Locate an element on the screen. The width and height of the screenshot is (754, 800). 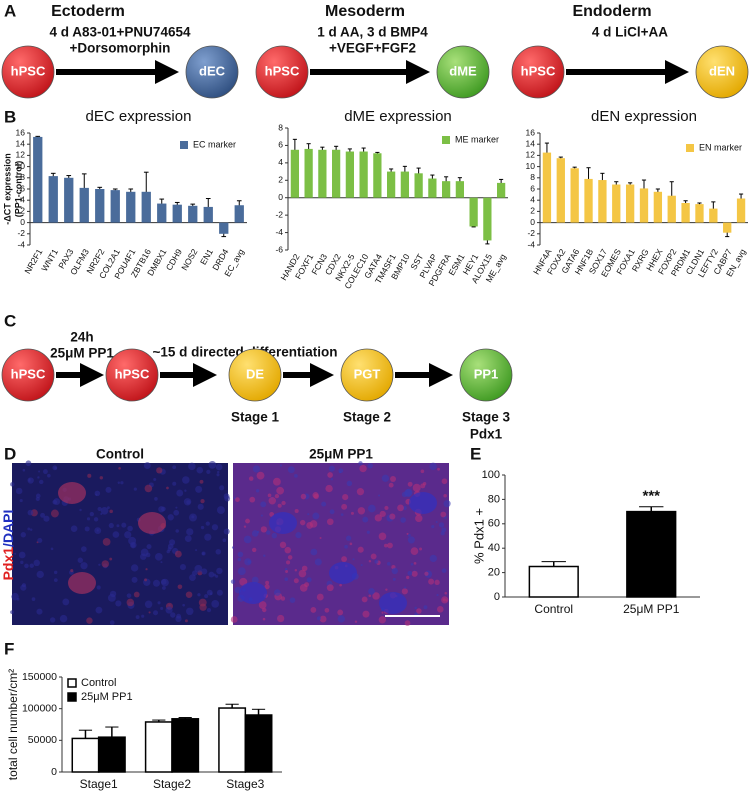
legend-swatch is located at coordinates (184, 145).